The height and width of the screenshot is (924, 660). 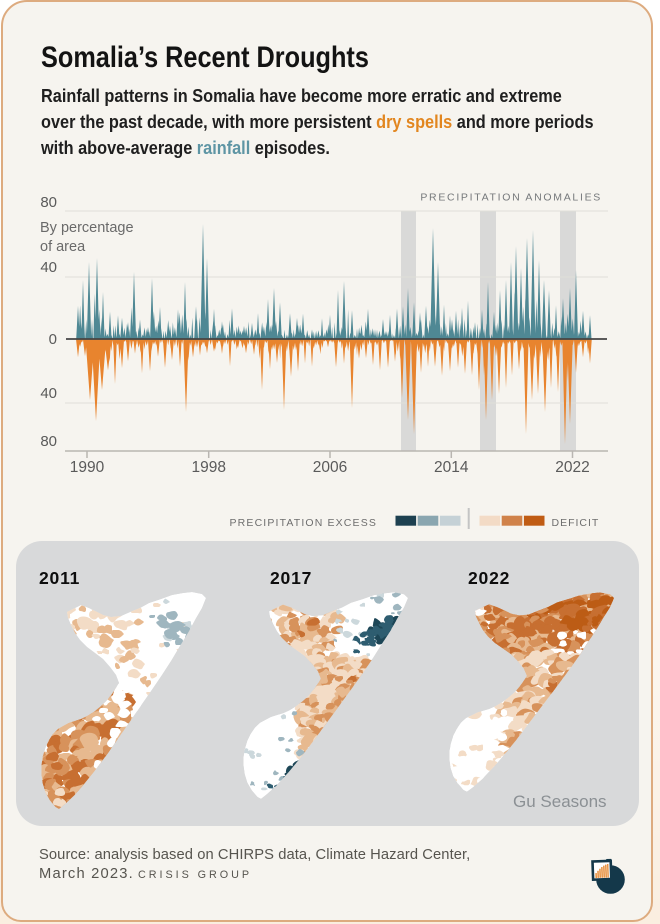 What do you see at coordinates (208, 467) in the screenshot?
I see `svg-text: 1998` at bounding box center [208, 467].